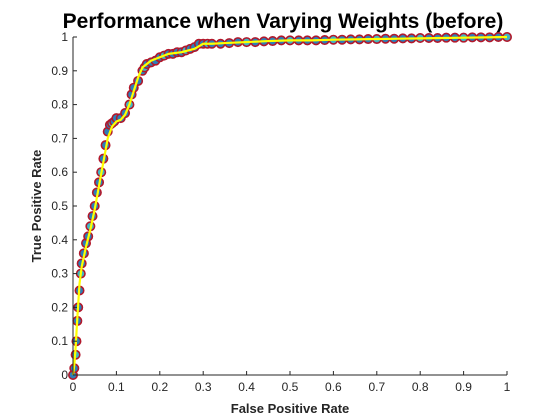 This screenshot has height=420, width=560. What do you see at coordinates (290, 408) in the screenshot?
I see `x-axis-label: False Positive Rate` at bounding box center [290, 408].